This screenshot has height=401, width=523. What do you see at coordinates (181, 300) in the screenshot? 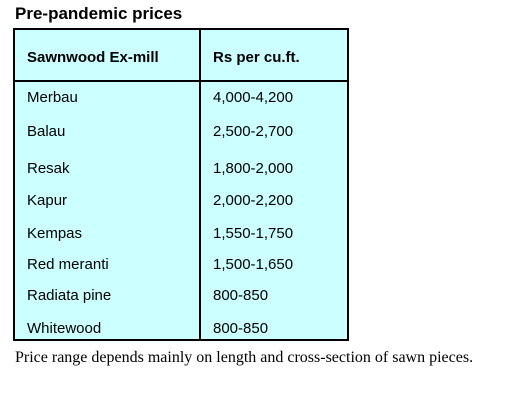
I see `table-row: Radiata pine 800-850` at bounding box center [181, 300].